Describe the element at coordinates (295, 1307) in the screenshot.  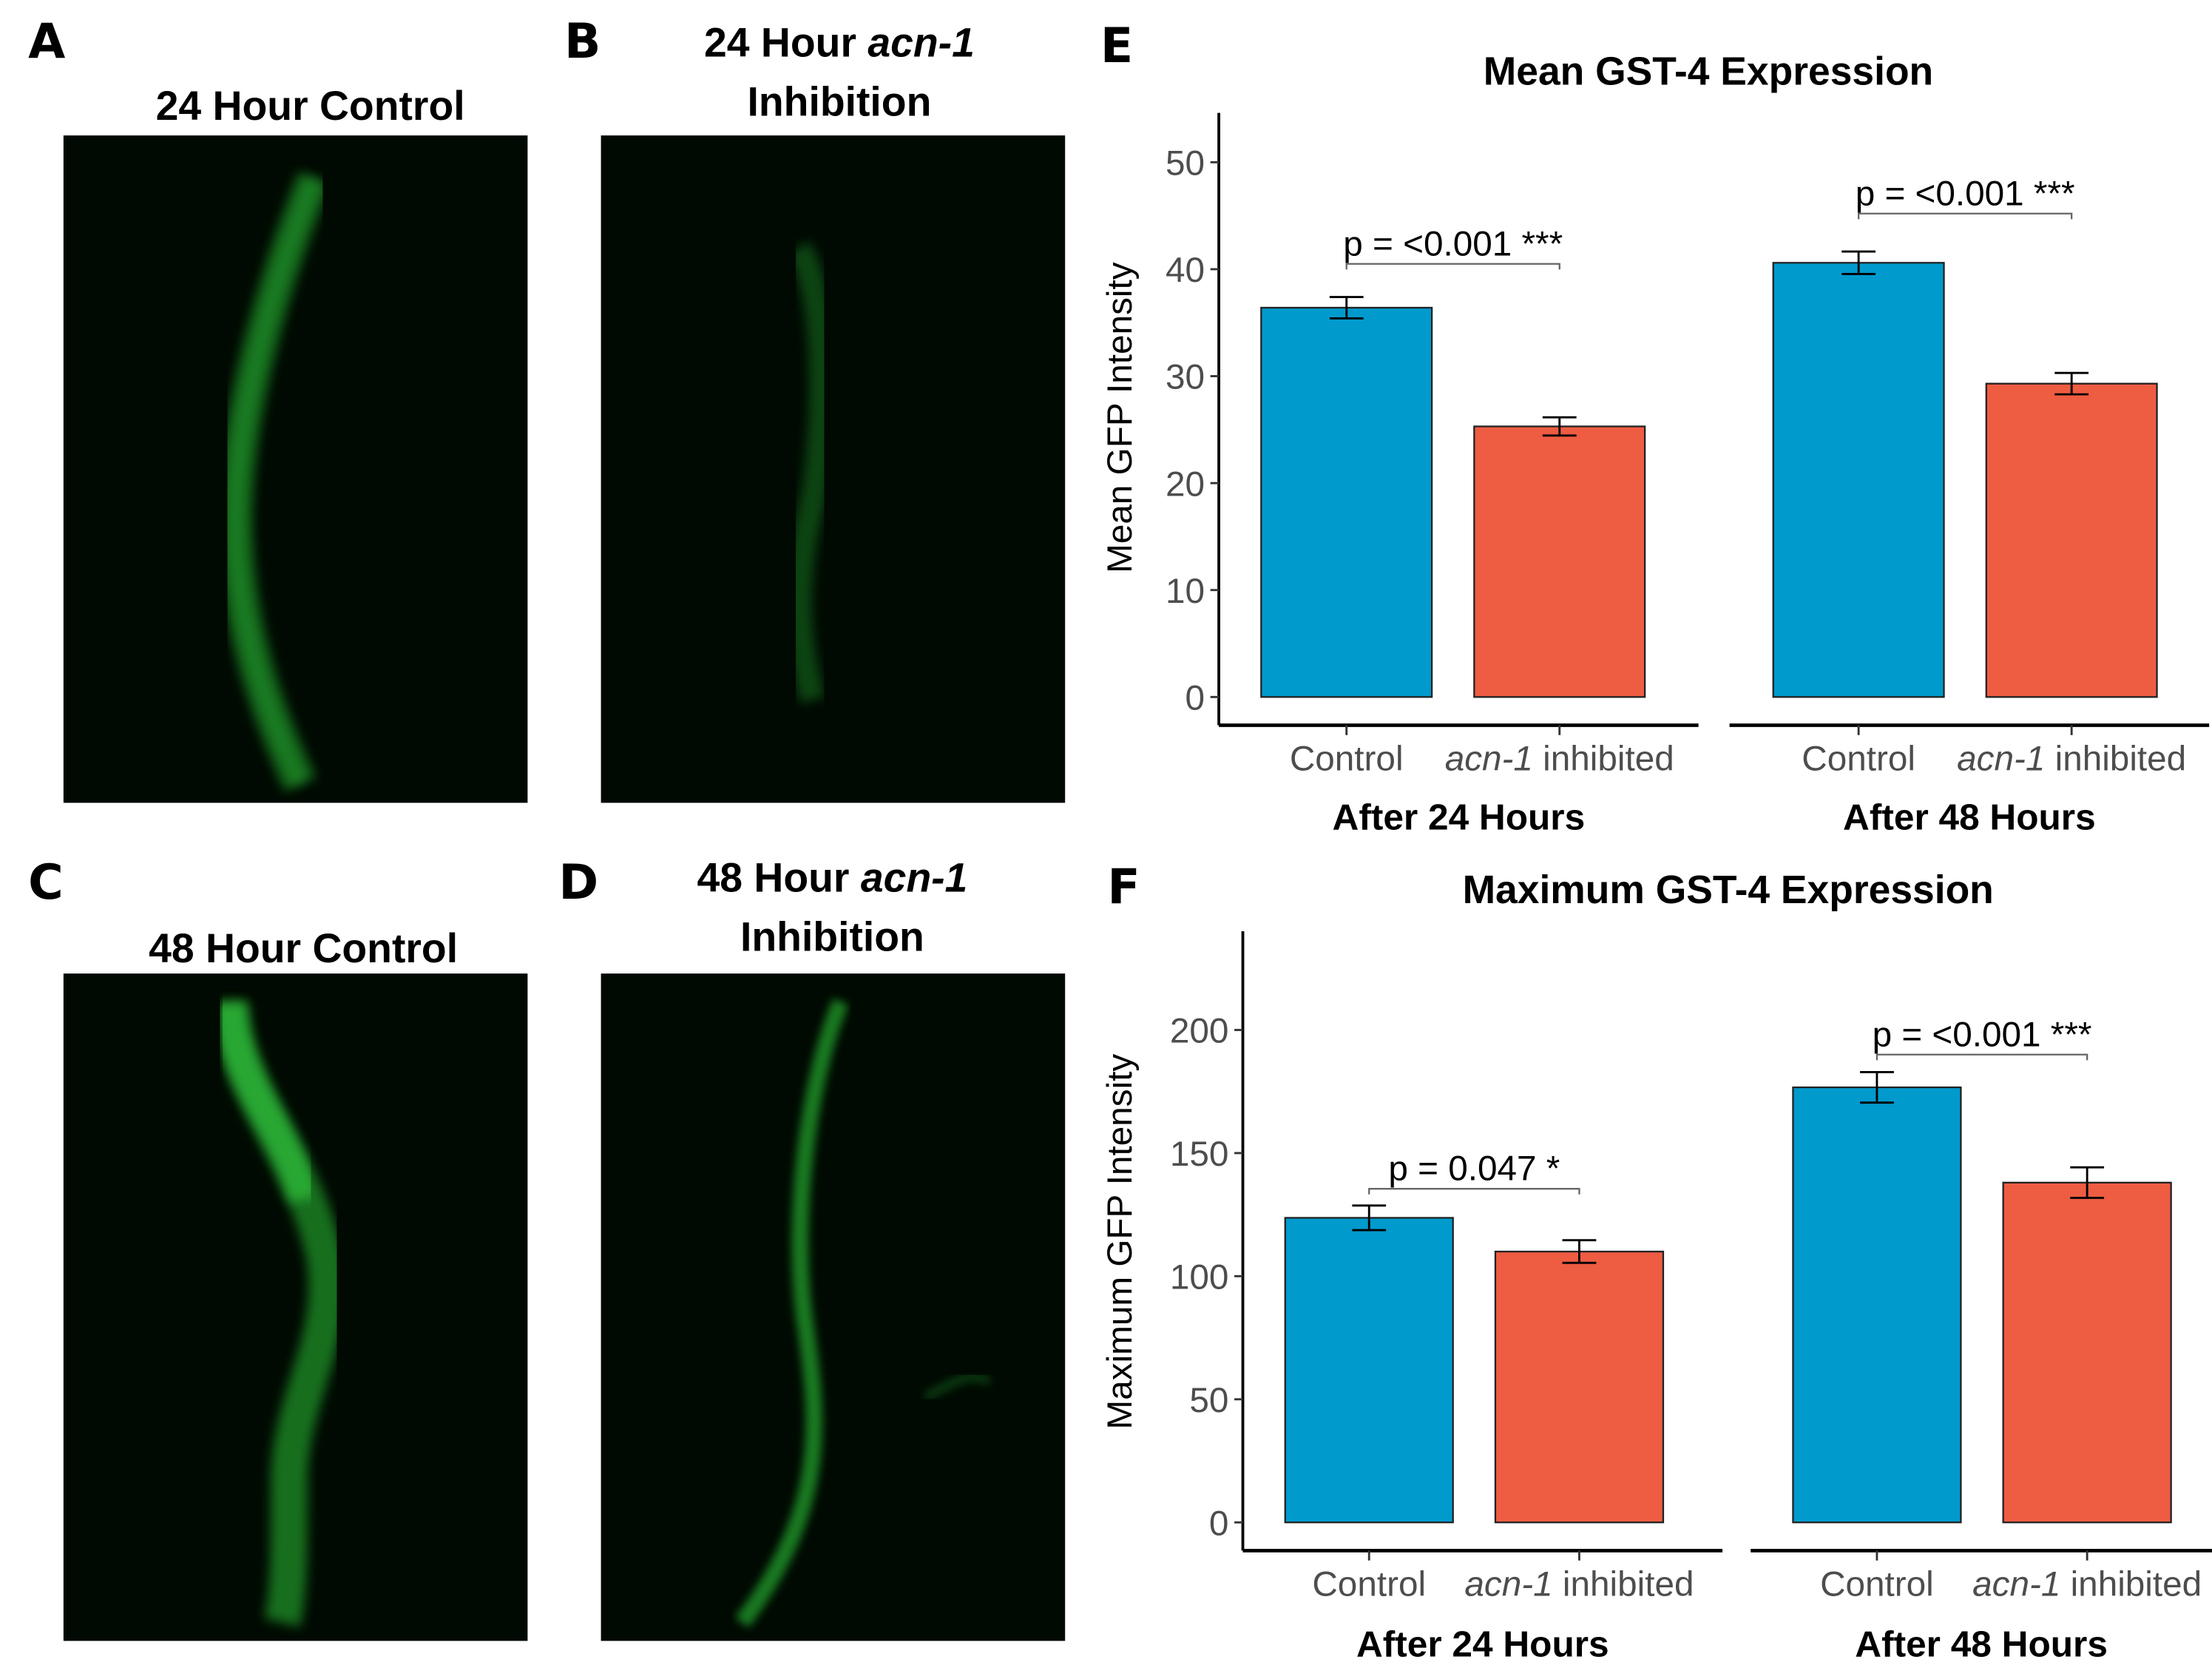
I see `micrograph-48h-control` at that location.